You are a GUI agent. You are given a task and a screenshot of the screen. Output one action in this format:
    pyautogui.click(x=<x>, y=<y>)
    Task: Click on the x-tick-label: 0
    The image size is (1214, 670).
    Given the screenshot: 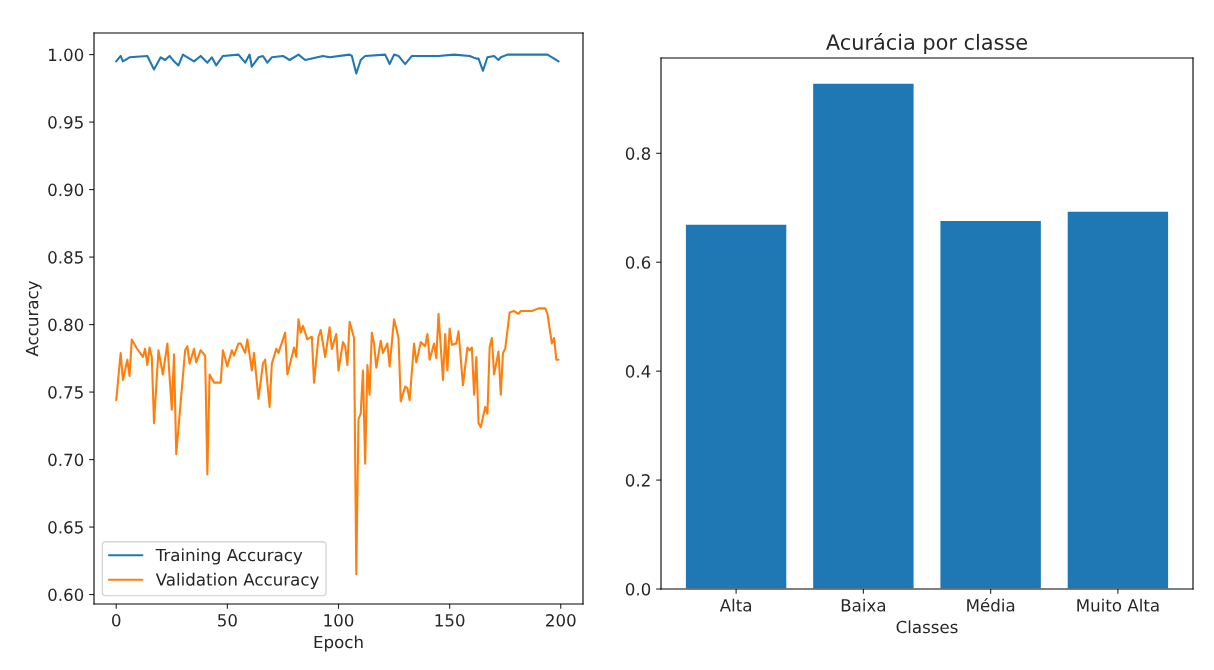 What is the action you would take?
    pyautogui.click(x=116, y=620)
    